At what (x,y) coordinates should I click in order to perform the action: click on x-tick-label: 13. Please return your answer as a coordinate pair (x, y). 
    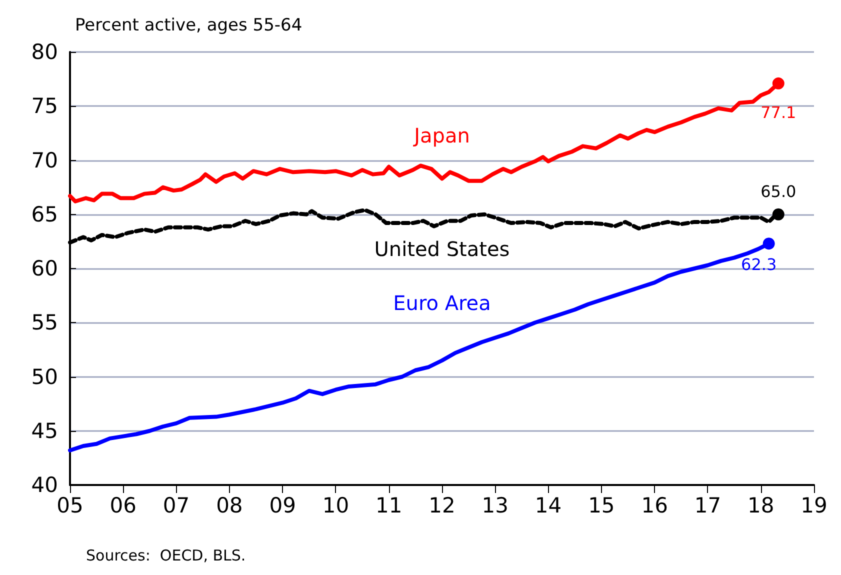
    Looking at the image, I should click on (495, 506).